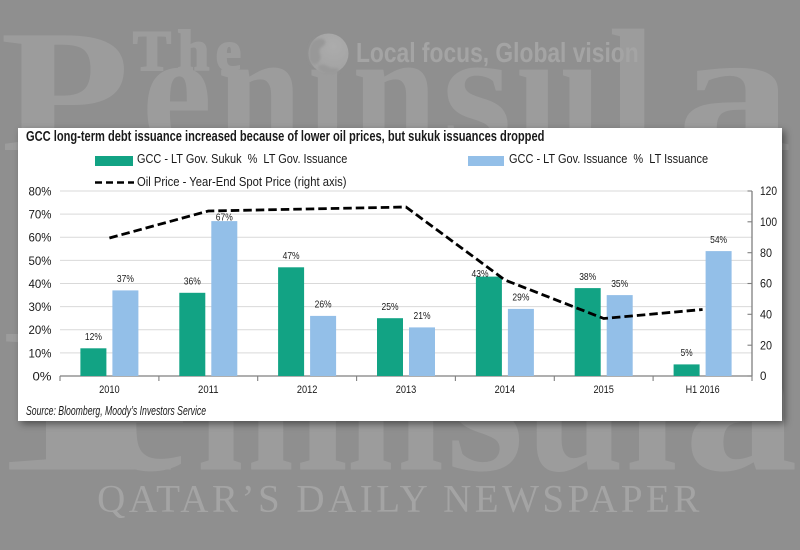 This screenshot has height=550, width=800. Describe the element at coordinates (40, 307) in the screenshot. I see `svg-text: 30%` at that location.